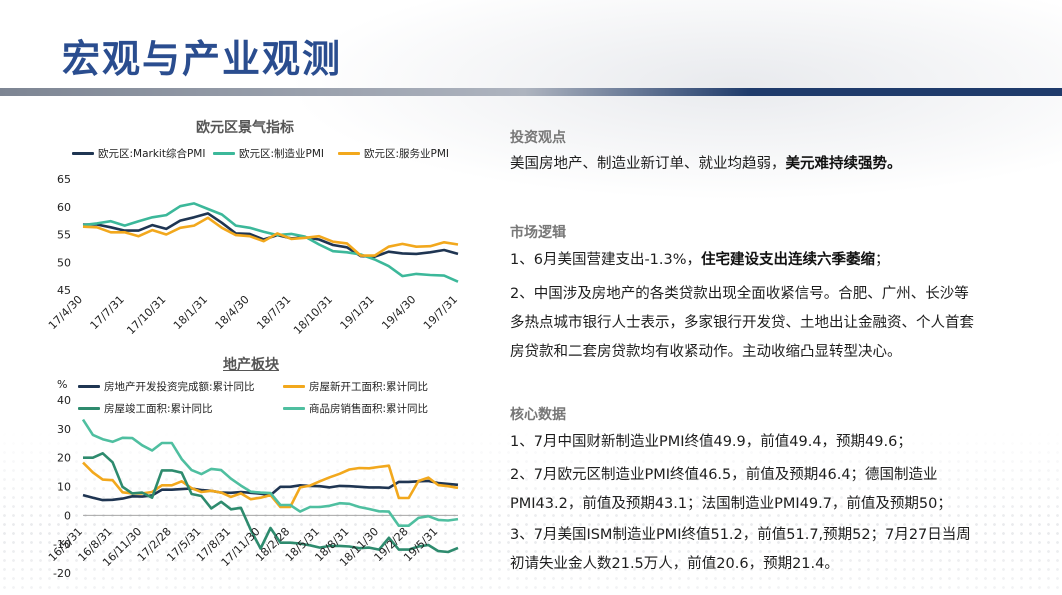 This screenshot has height=595, width=1062. I want to click on title-underline-accent, so click(906, 92).